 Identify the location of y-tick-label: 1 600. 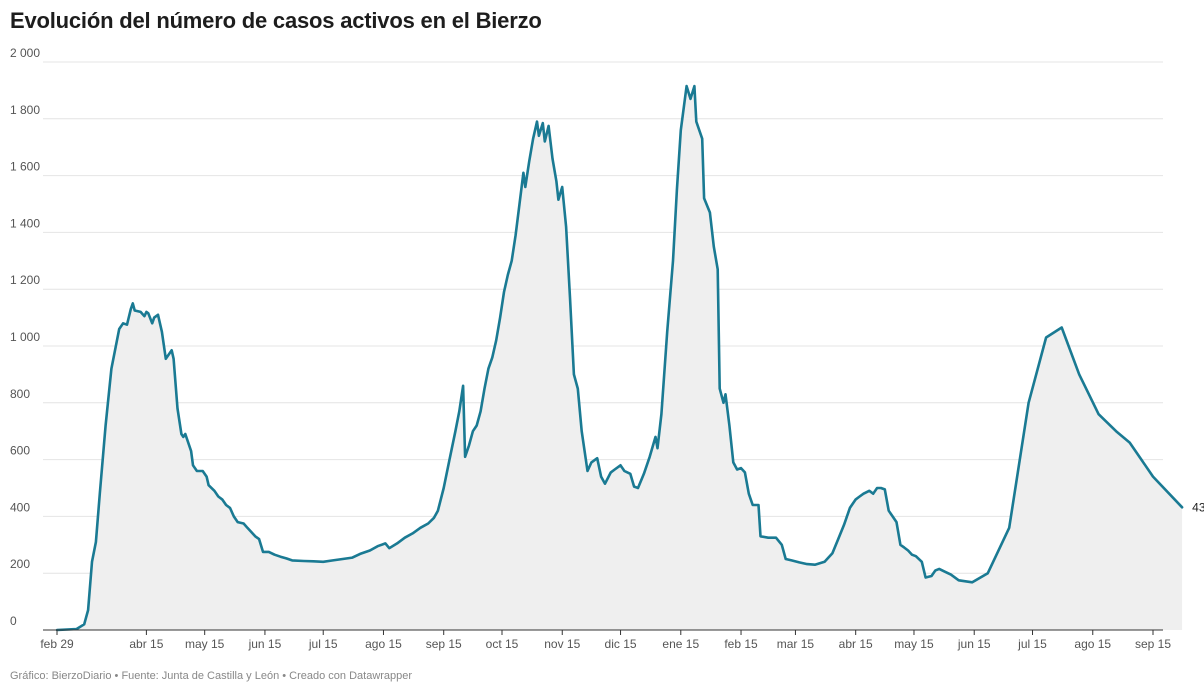
(25, 167).